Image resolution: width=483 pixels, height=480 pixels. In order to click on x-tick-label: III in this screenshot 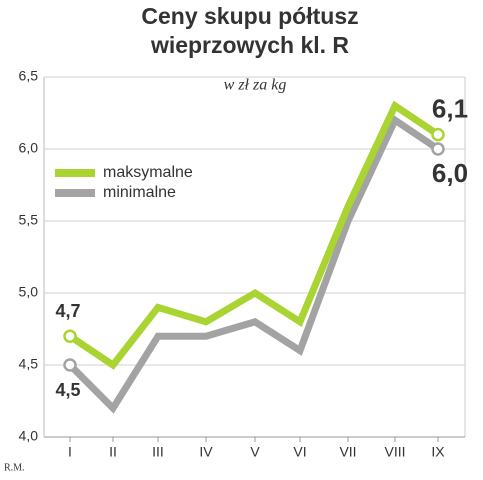, I will do `click(158, 452)`.